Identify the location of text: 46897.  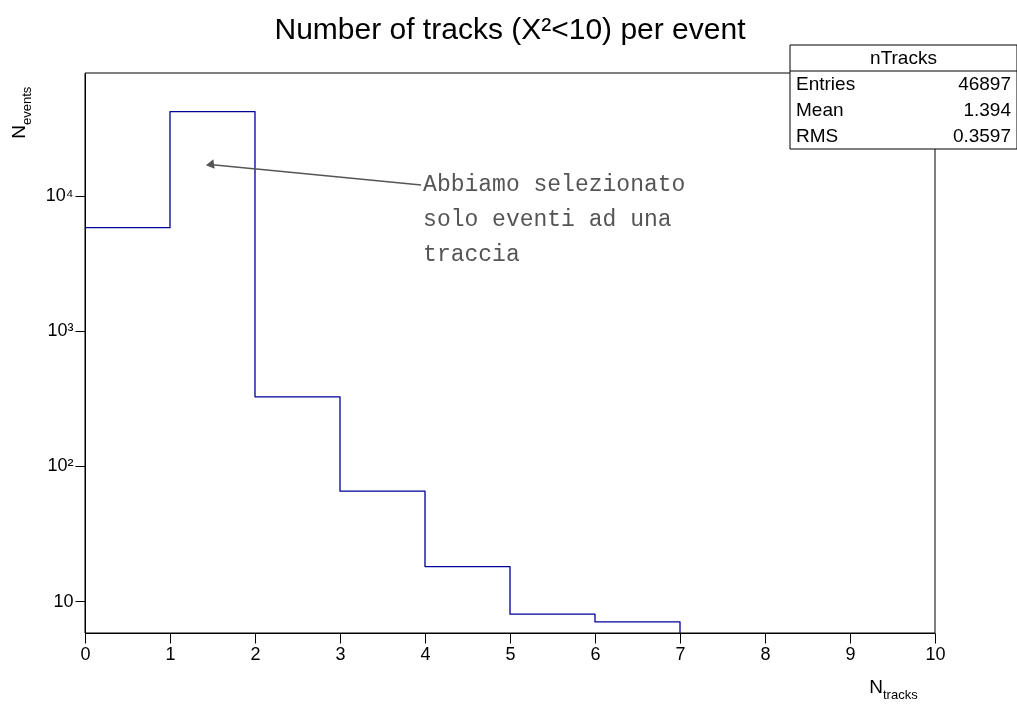
(984, 83).